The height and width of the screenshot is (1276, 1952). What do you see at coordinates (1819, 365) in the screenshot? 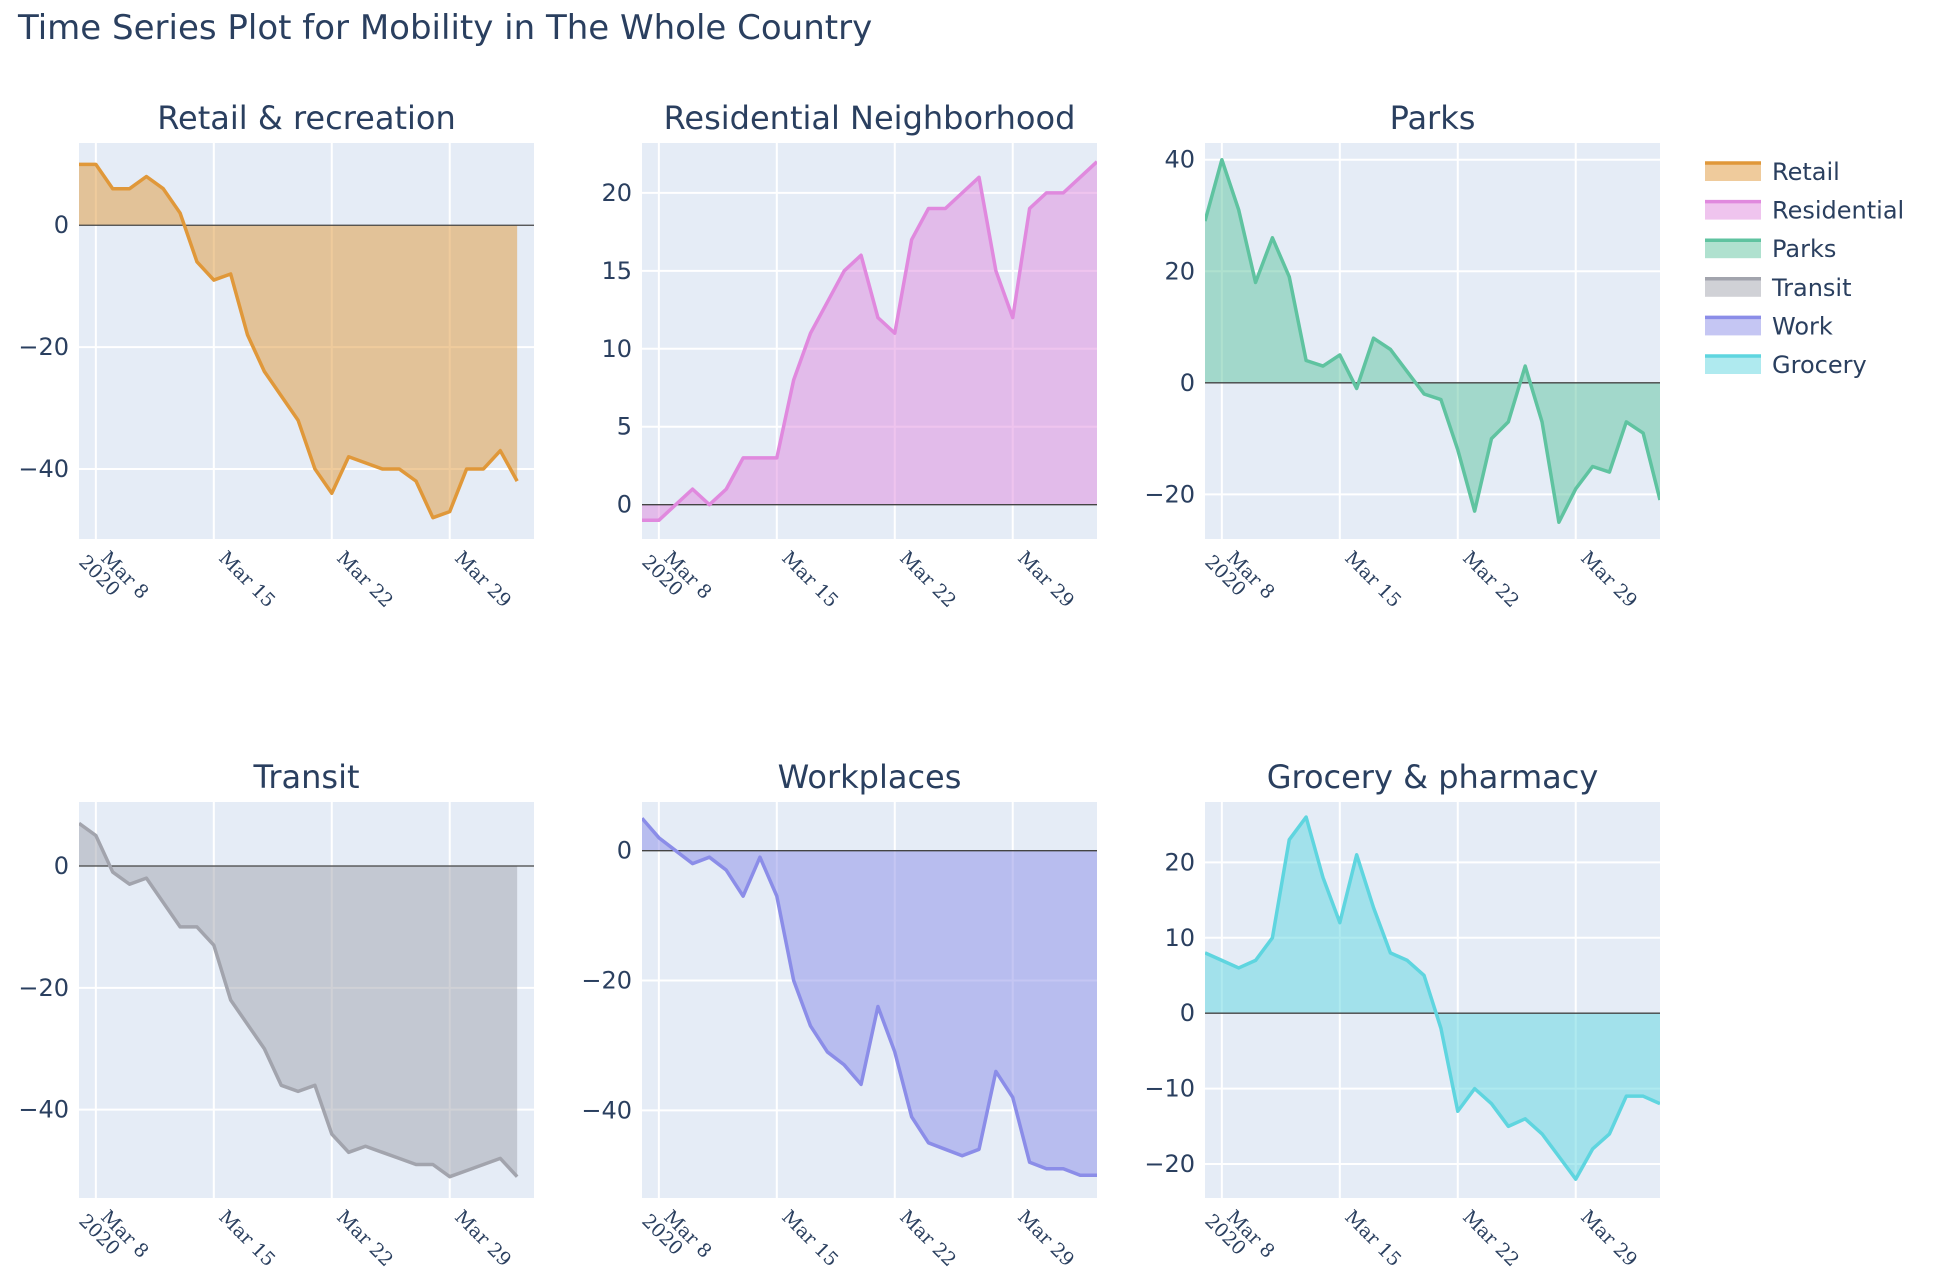
I see `legend-label: Grocery` at bounding box center [1819, 365].